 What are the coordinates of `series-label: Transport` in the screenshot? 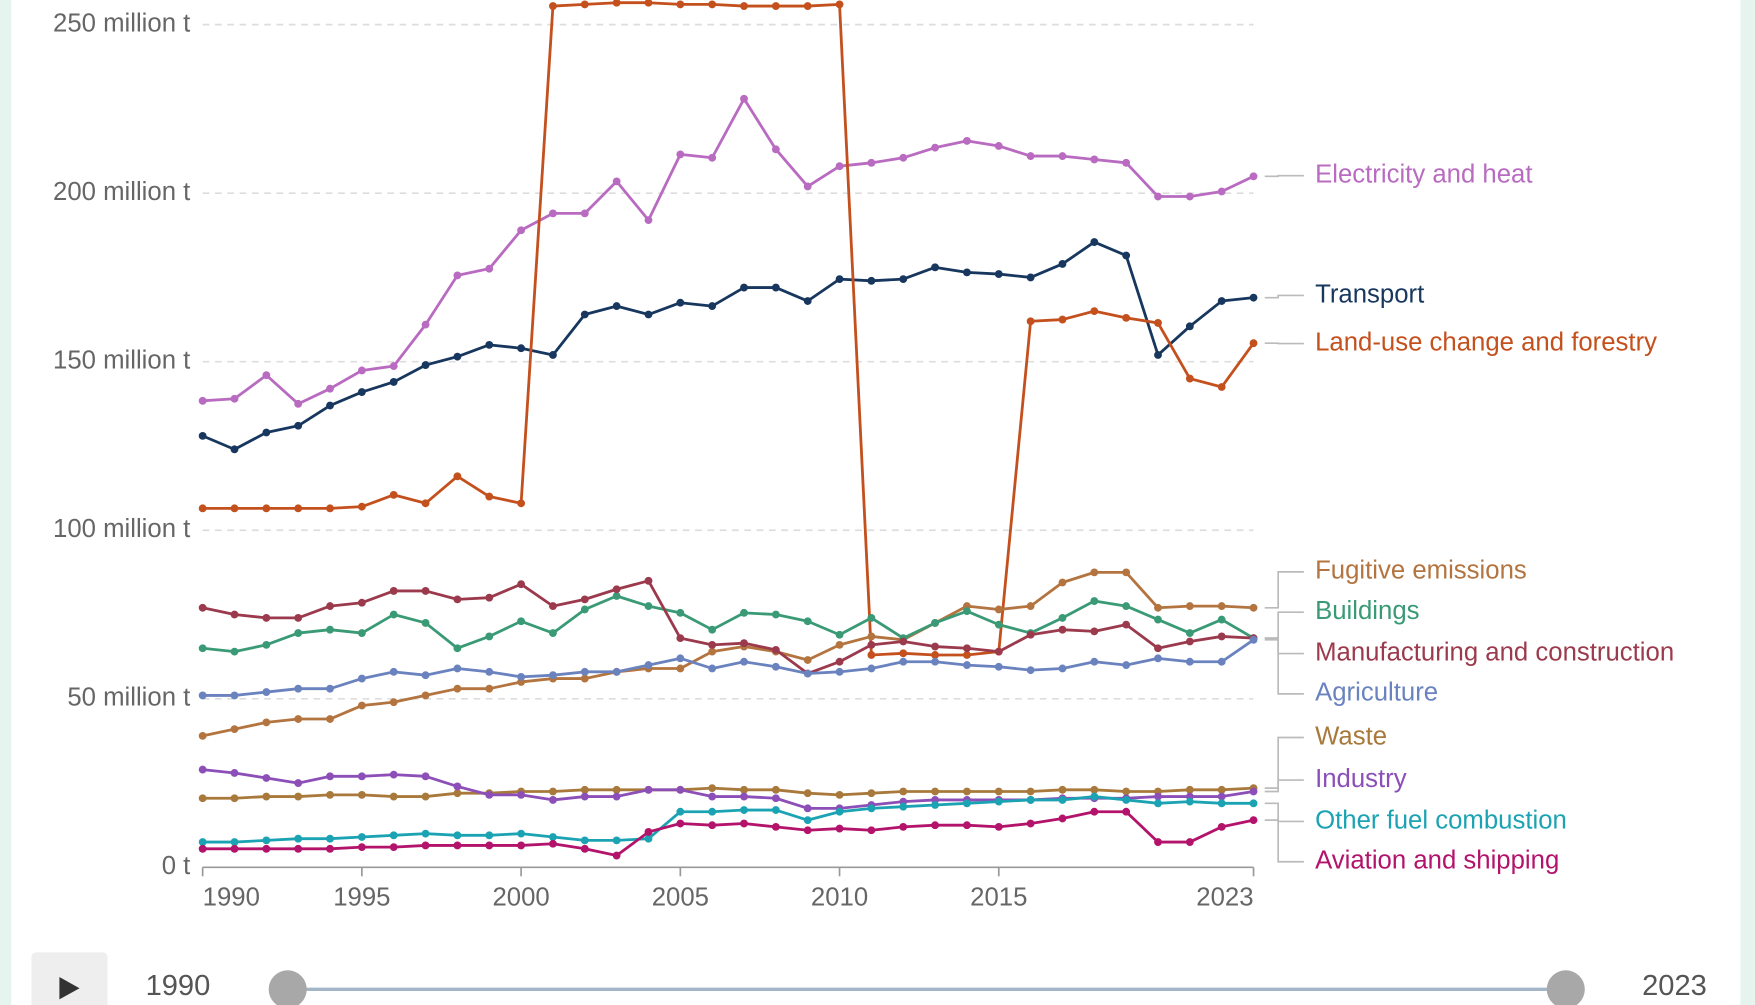 It's located at (1369, 294).